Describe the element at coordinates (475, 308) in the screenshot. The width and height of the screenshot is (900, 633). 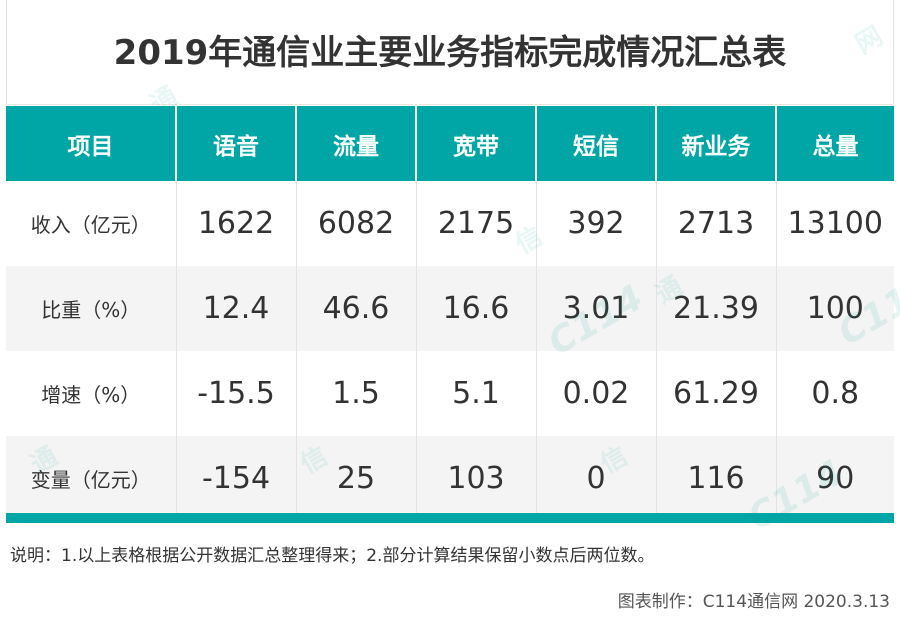
I see `table-cell: 16.6` at that location.